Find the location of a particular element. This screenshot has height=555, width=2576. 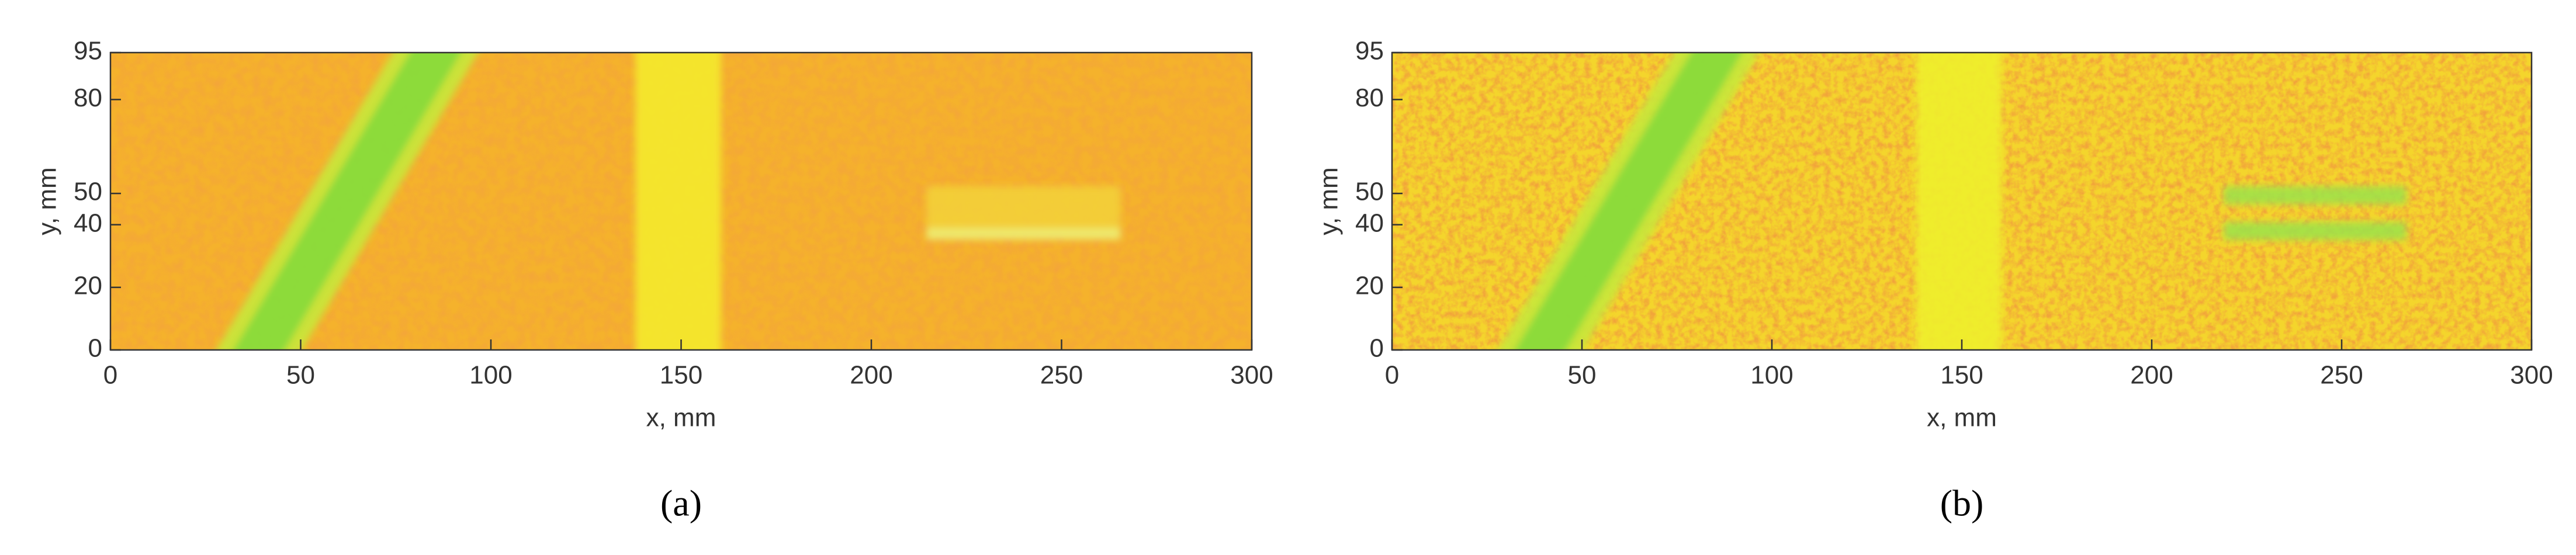

caption: (a) is located at coordinates (681, 504).